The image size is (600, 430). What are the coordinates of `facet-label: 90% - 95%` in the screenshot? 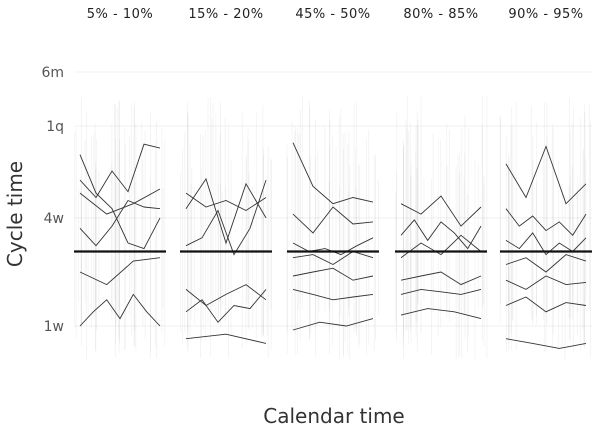 It's located at (545, 14).